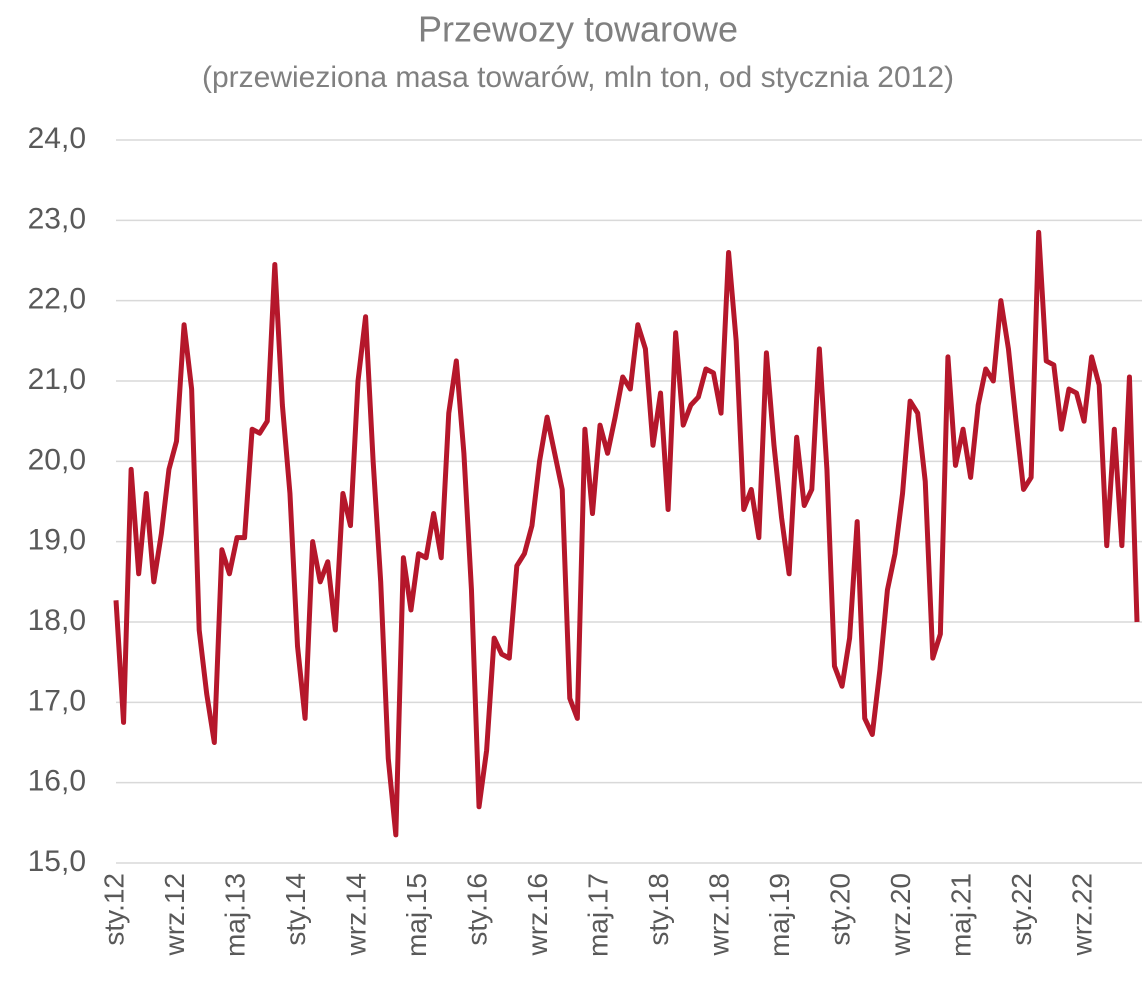 The height and width of the screenshot is (992, 1142). What do you see at coordinates (537, 914) in the screenshot?
I see `x-tick-label: wrz.16` at bounding box center [537, 914].